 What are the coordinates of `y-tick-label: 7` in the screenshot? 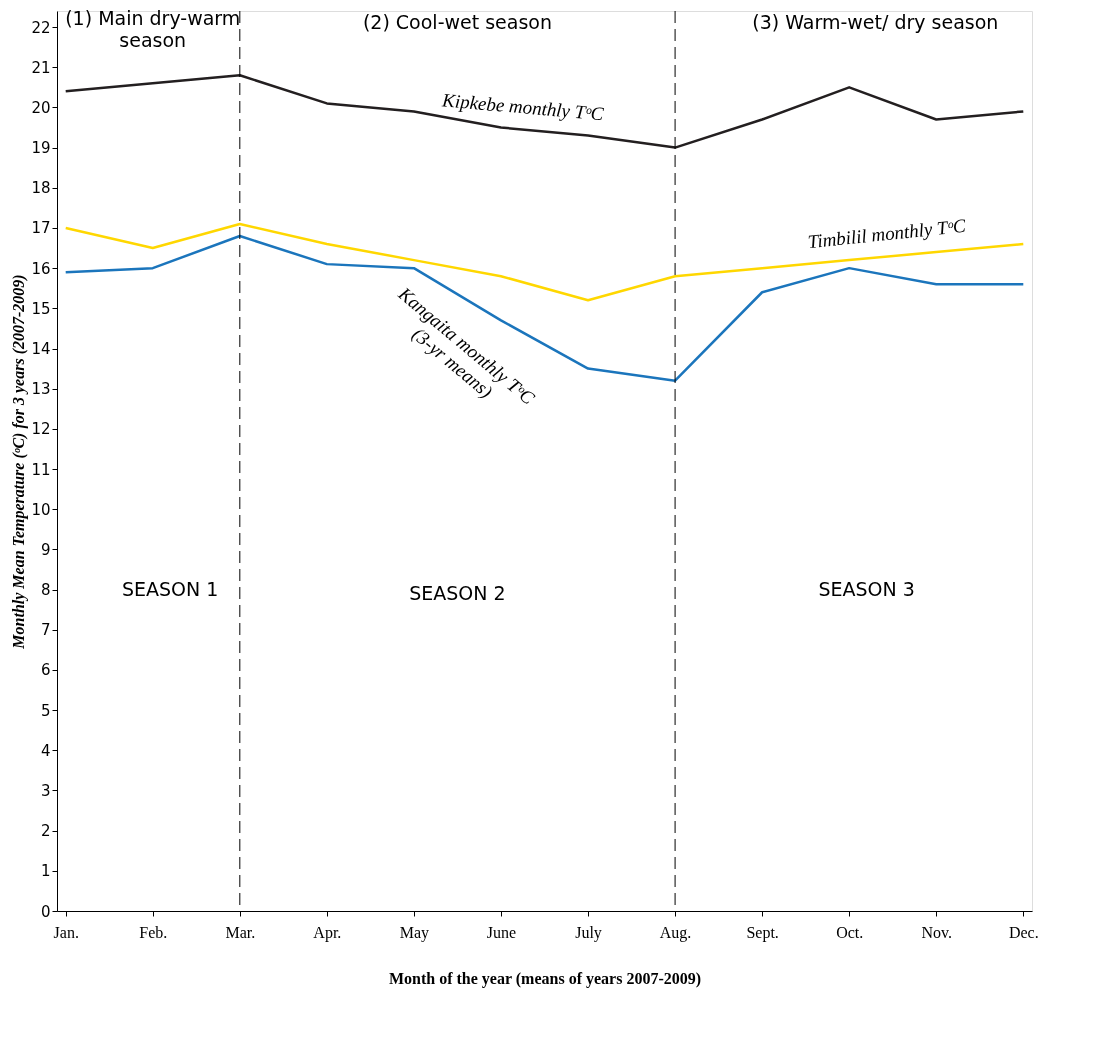 It's located at (45, 630).